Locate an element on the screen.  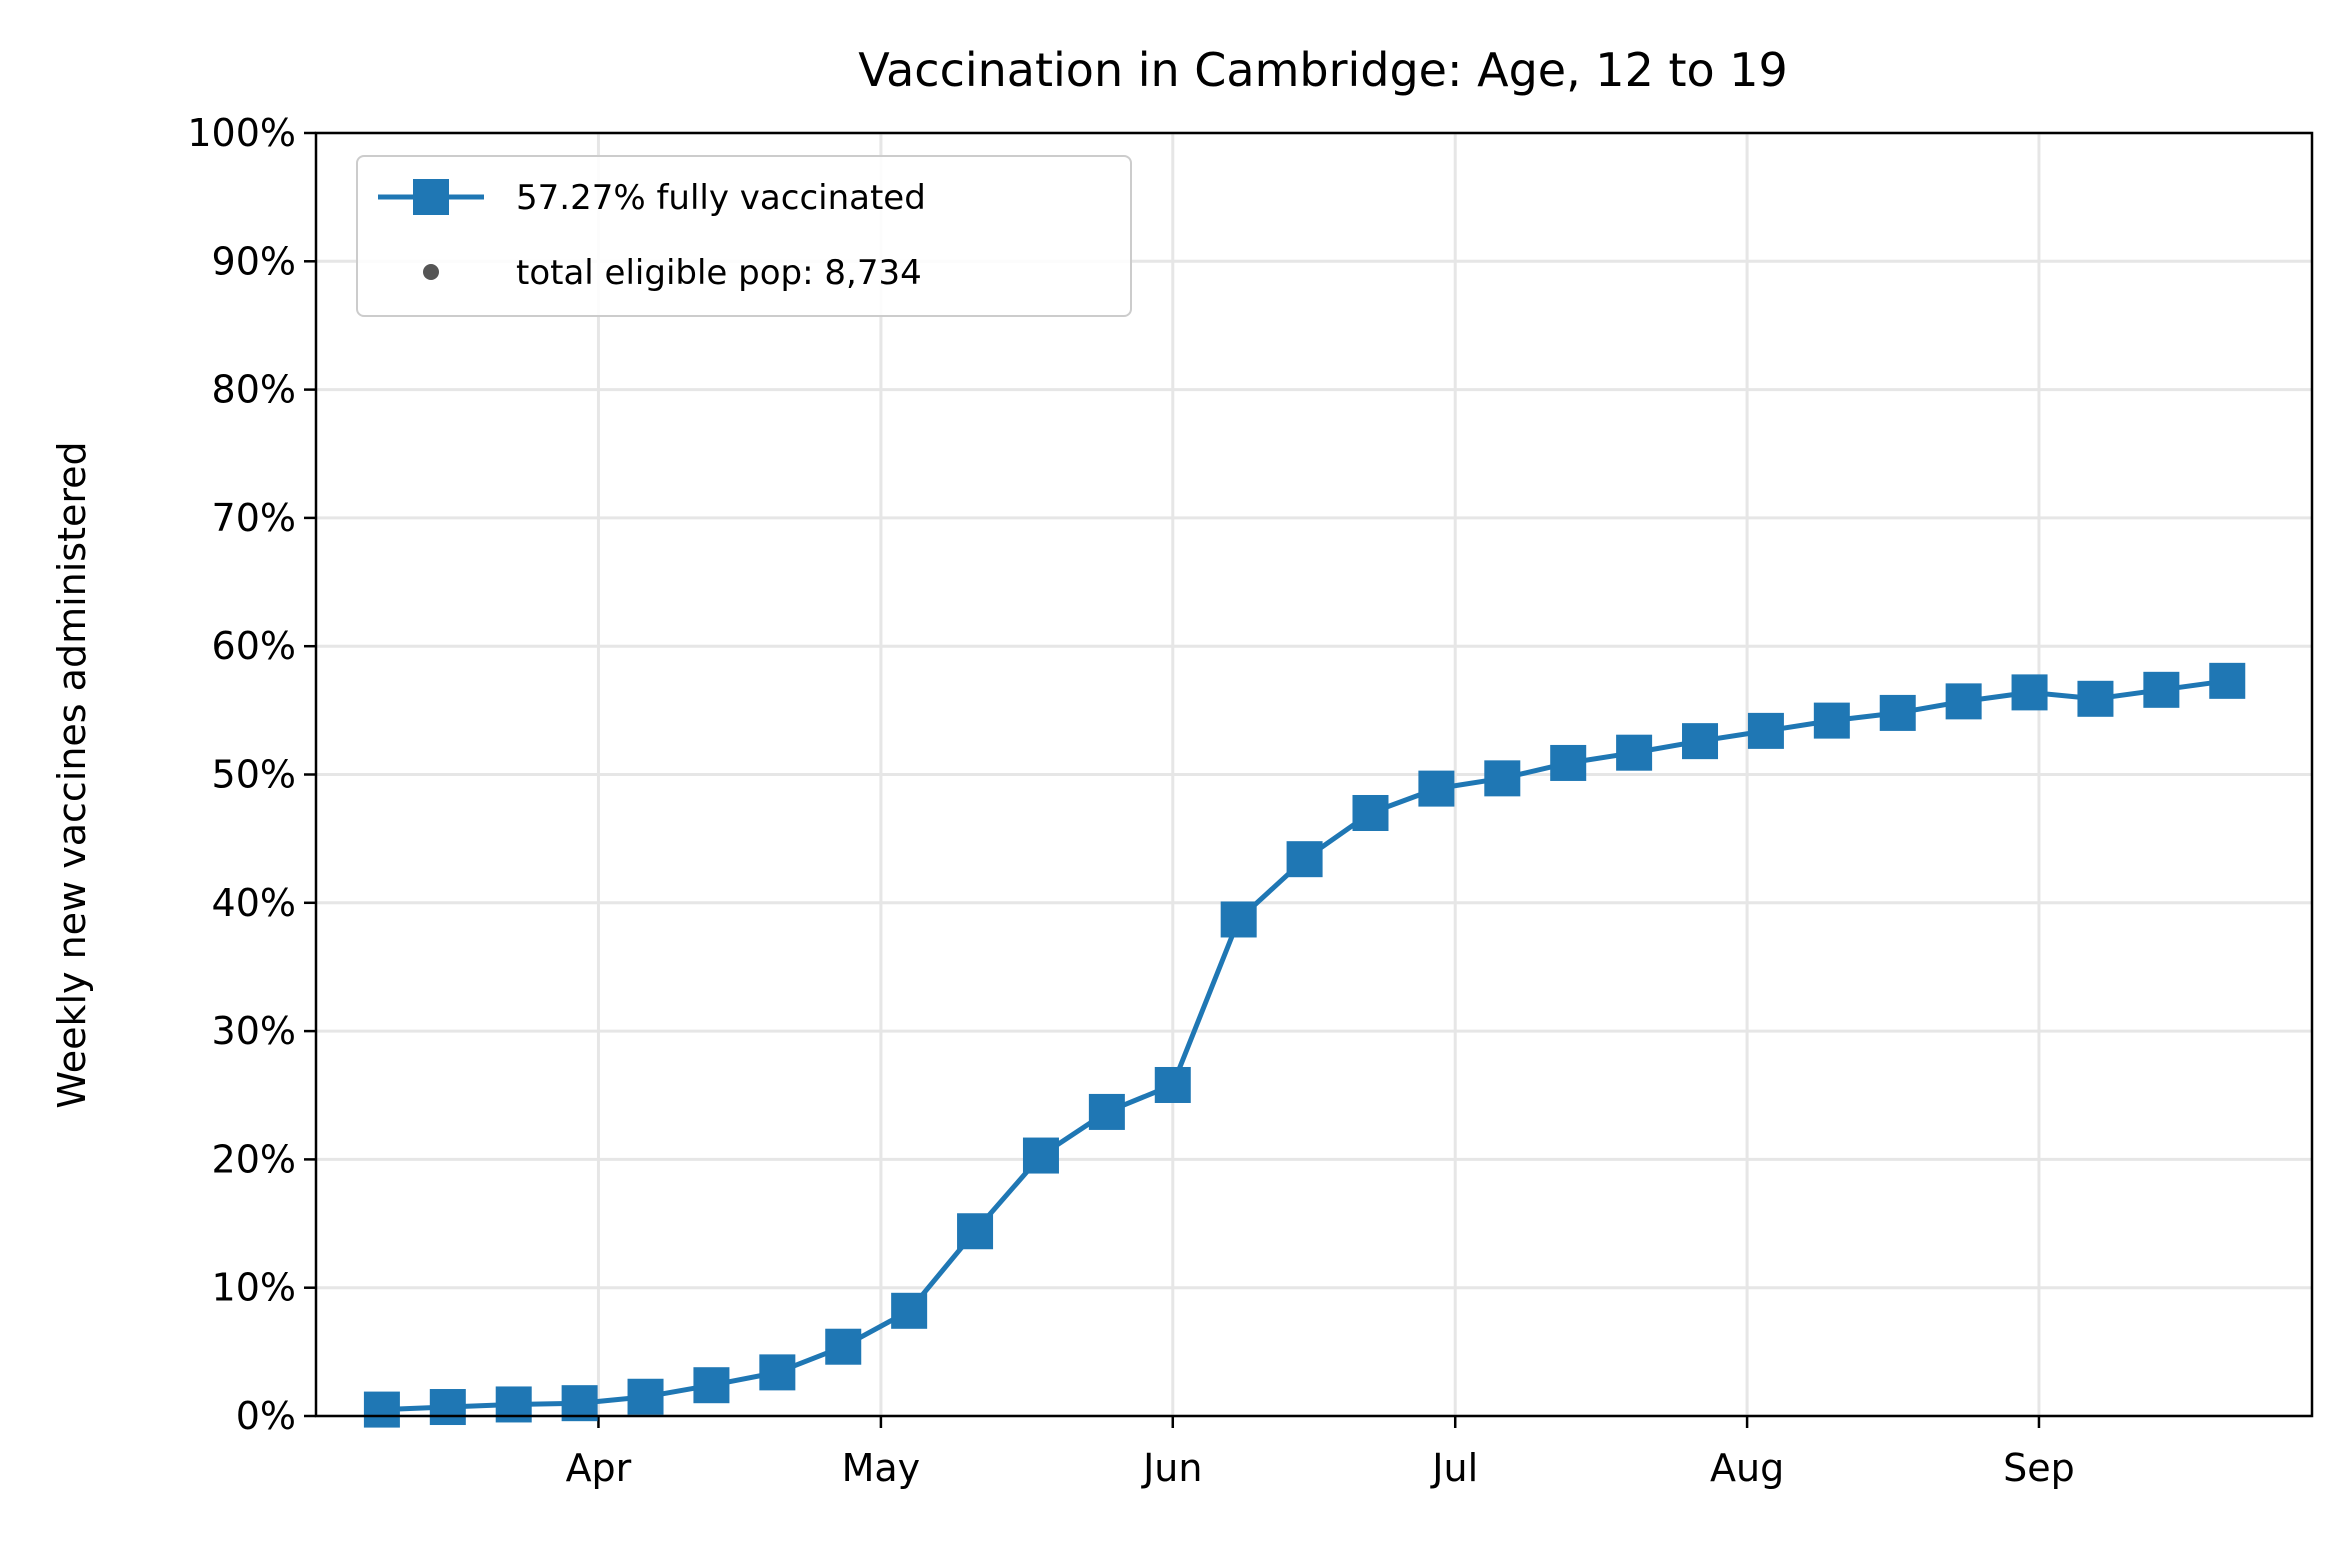
y-tick-label: 100% is located at coordinates (241, 133).